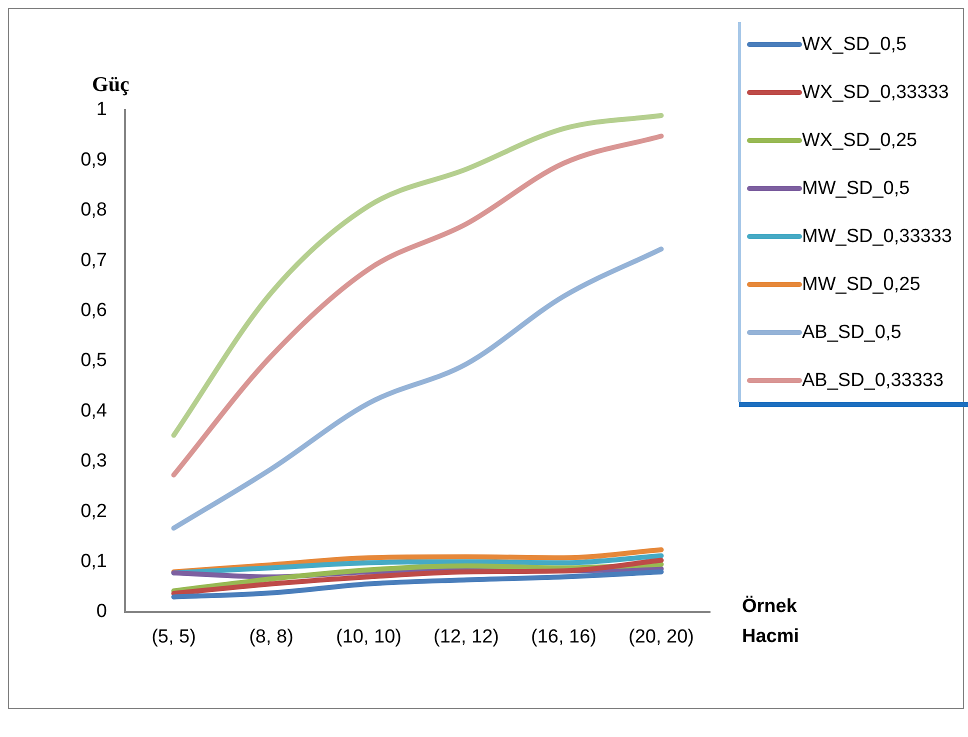  I want to click on legend-label: MW_SD_0,25, so click(862, 285).